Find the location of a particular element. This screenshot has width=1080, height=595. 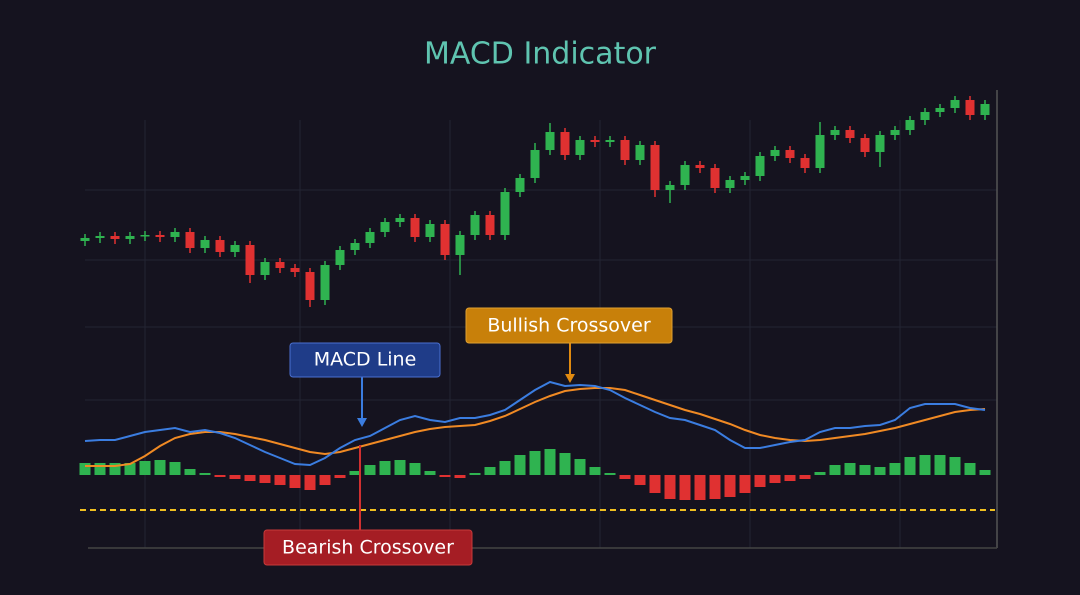

annotation: MACD Line is located at coordinates (365, 360).